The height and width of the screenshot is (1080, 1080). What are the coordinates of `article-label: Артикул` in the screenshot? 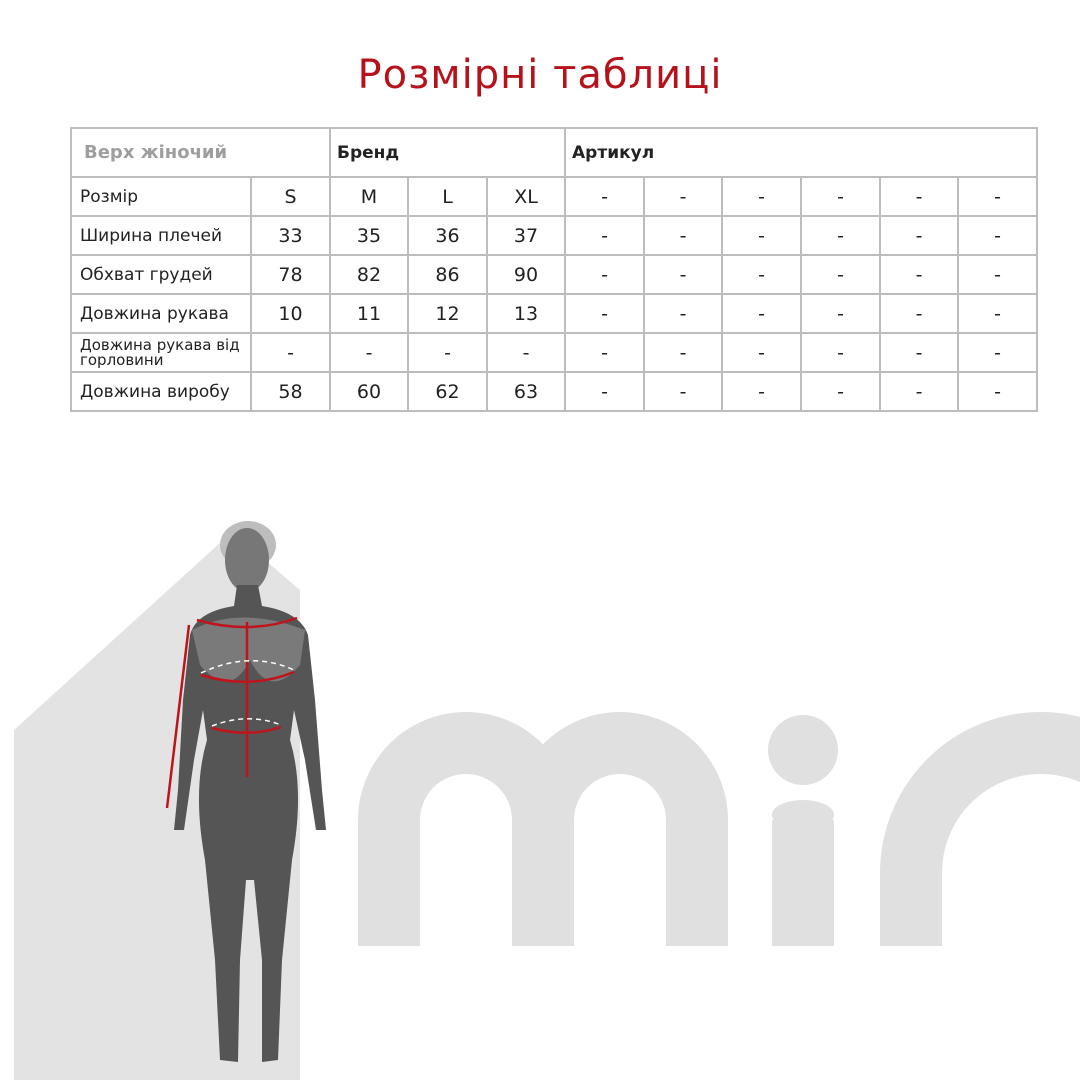 It's located at (801, 152).